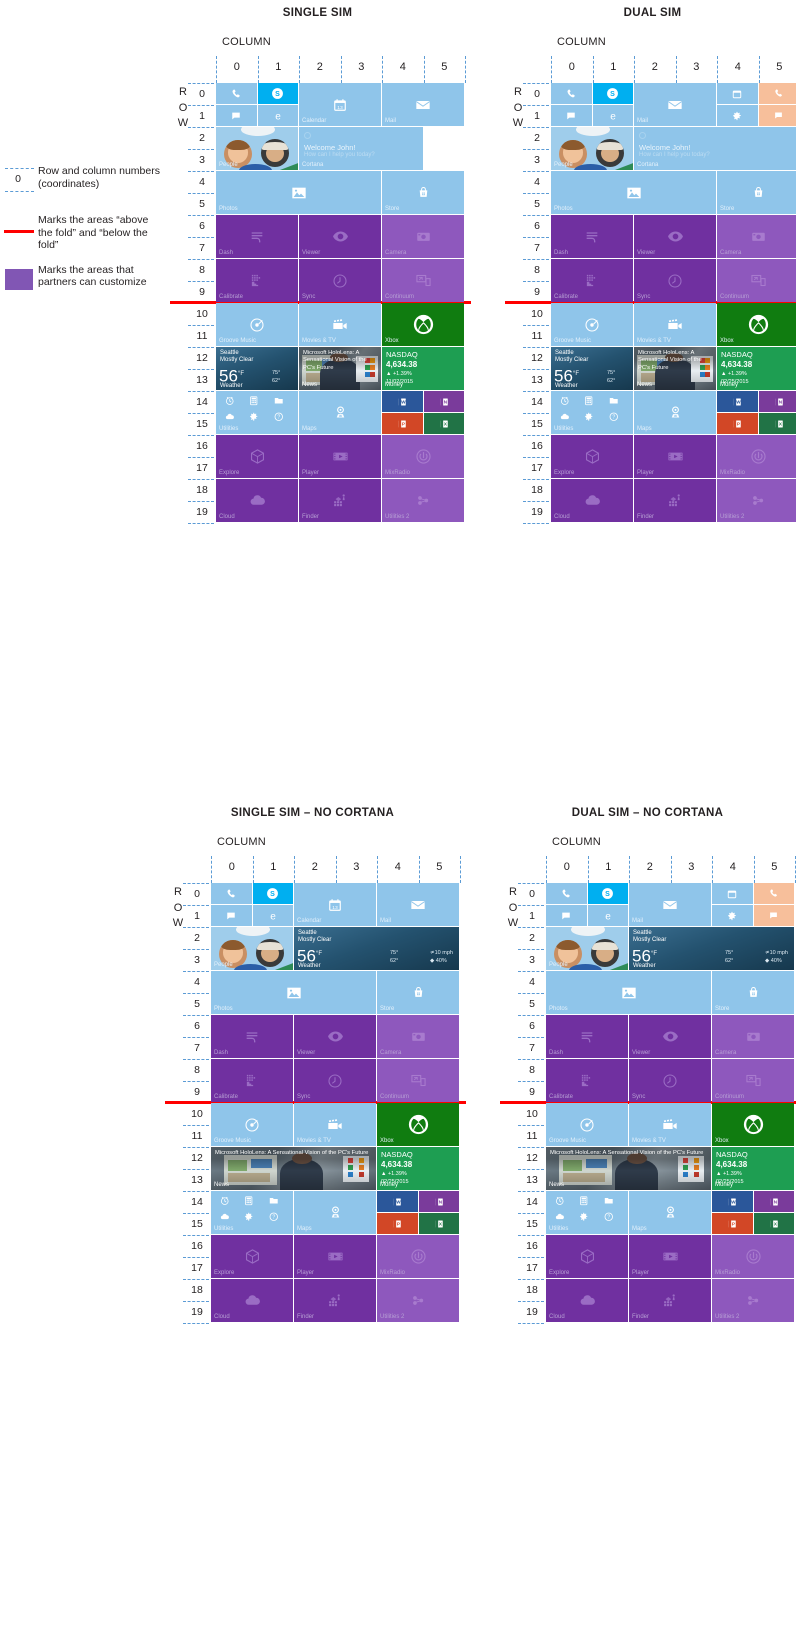 This screenshot has width=796, height=1646. I want to click on tile-calibrate: Calibrate, so click(587, 1080).